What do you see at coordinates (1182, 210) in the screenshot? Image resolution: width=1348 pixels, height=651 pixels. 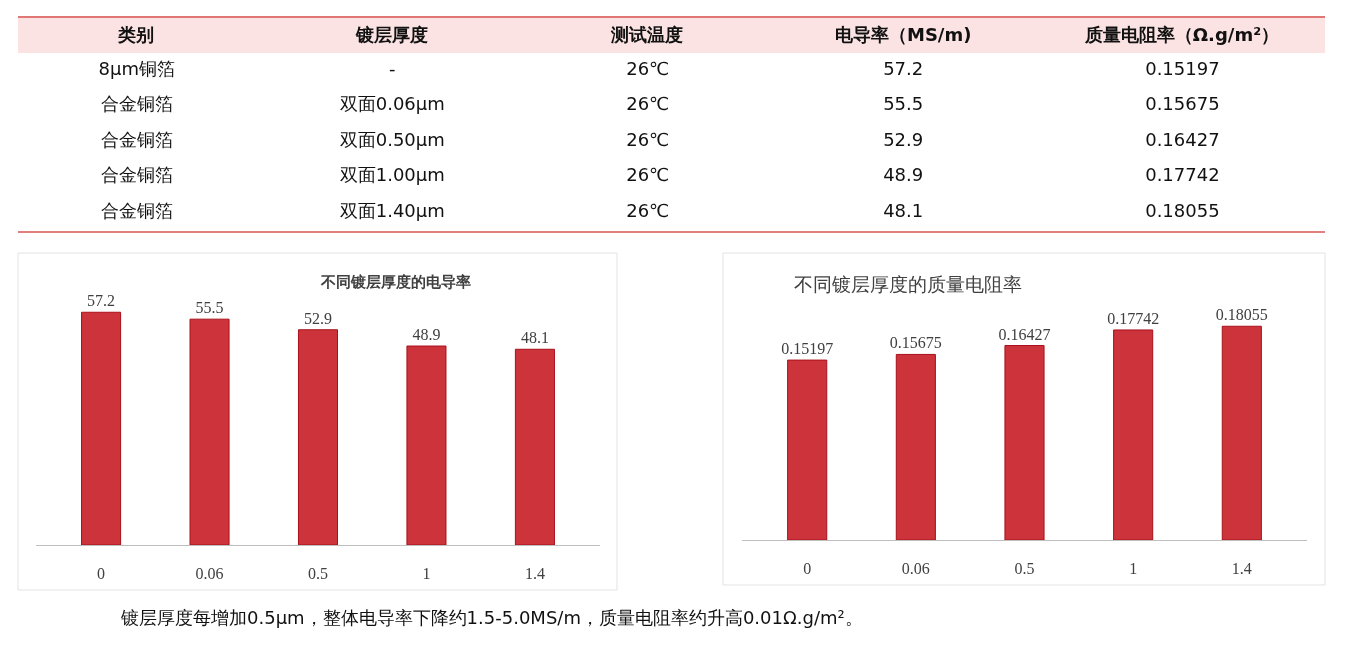 I see `text: 0.18055` at bounding box center [1182, 210].